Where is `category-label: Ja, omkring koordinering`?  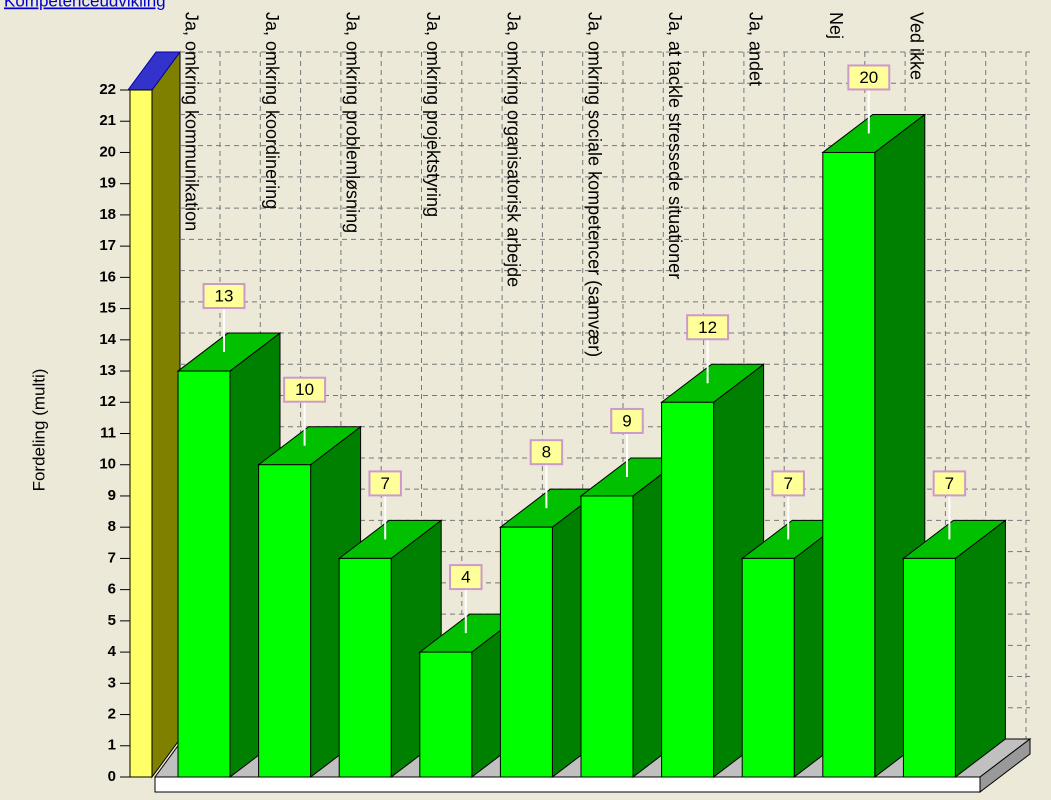 category-label: Ja, omkring koordinering is located at coordinates (272, 110).